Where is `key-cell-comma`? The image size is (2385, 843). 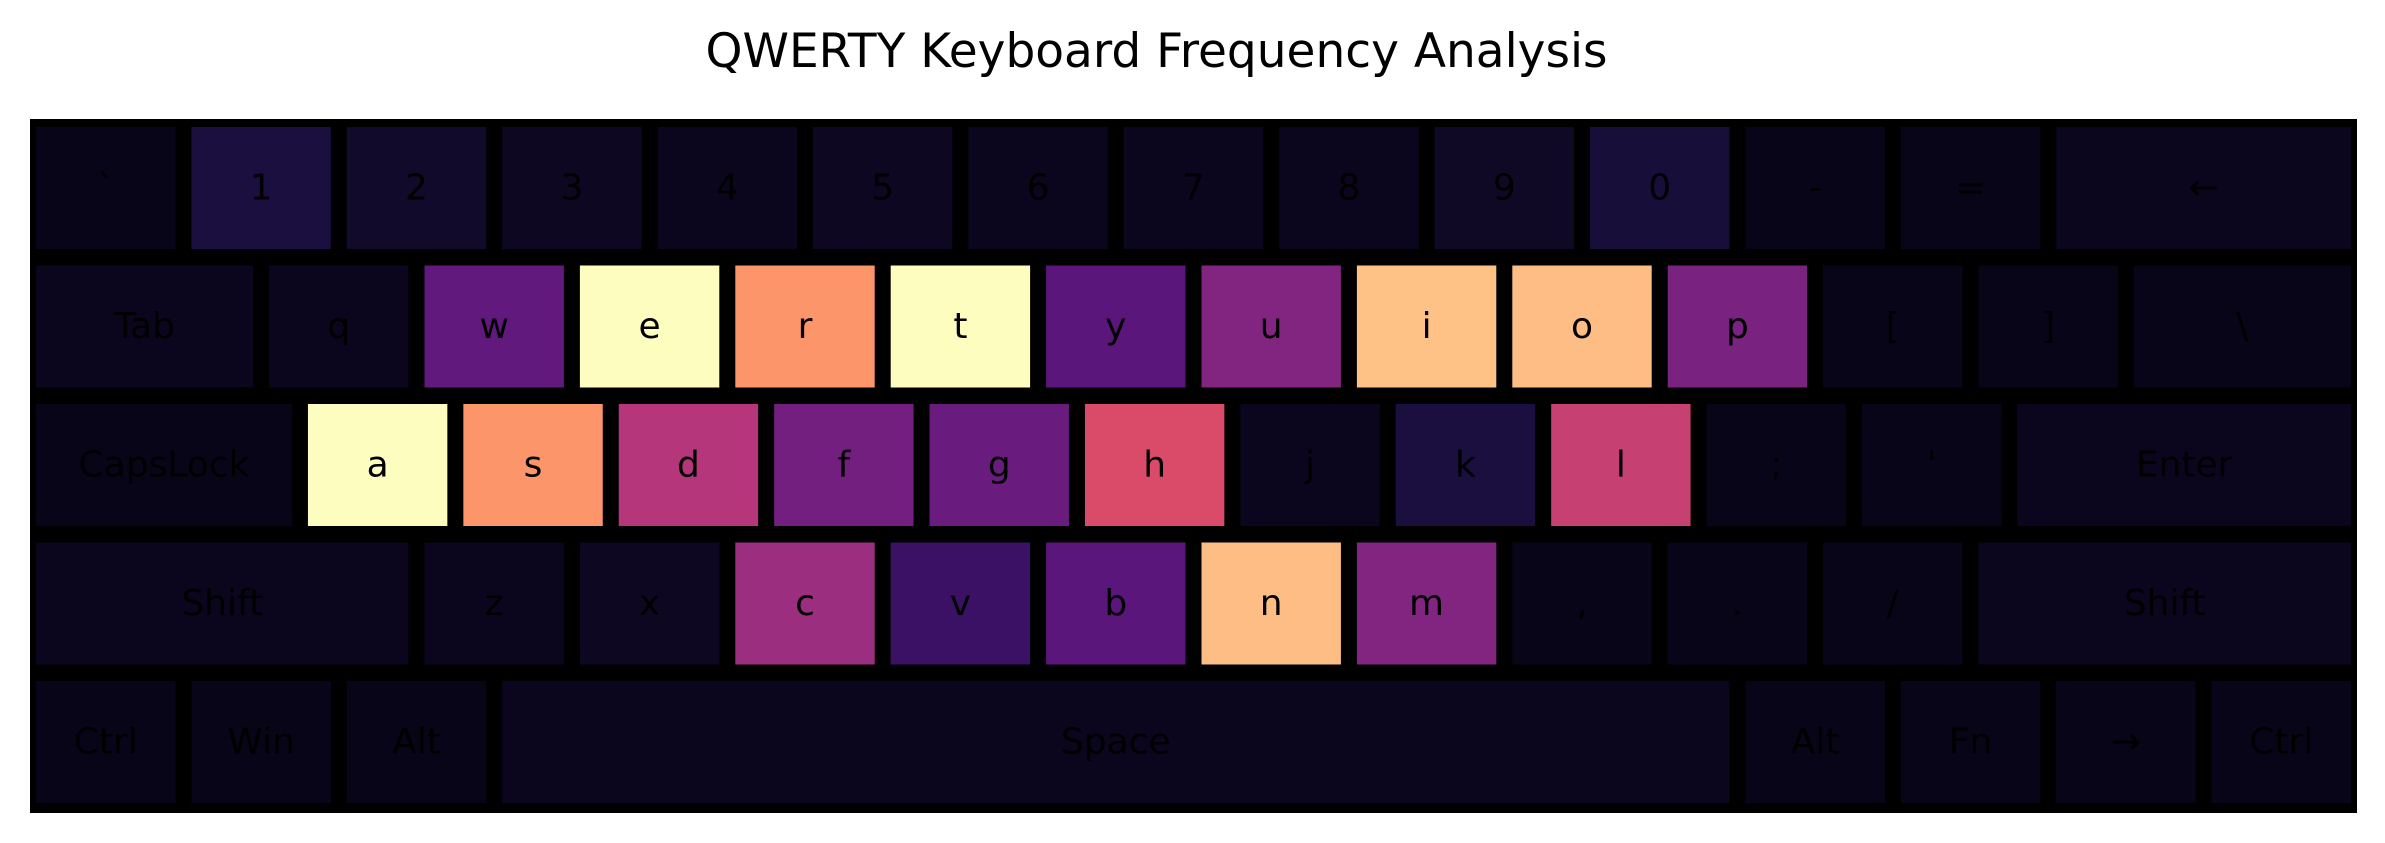 key-cell-comma is located at coordinates (1582, 603).